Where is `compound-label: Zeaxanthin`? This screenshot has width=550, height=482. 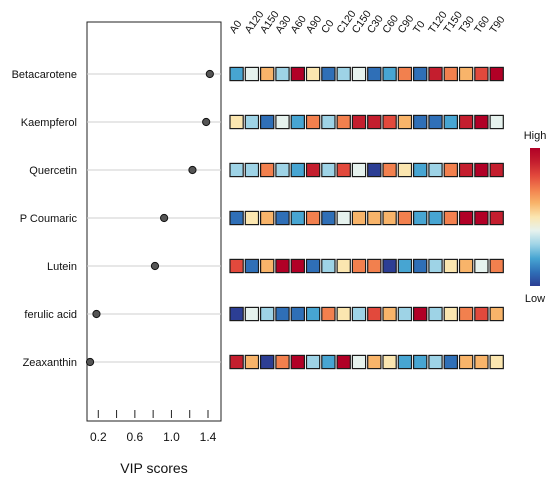
compound-label: Zeaxanthin is located at coordinates (50, 363).